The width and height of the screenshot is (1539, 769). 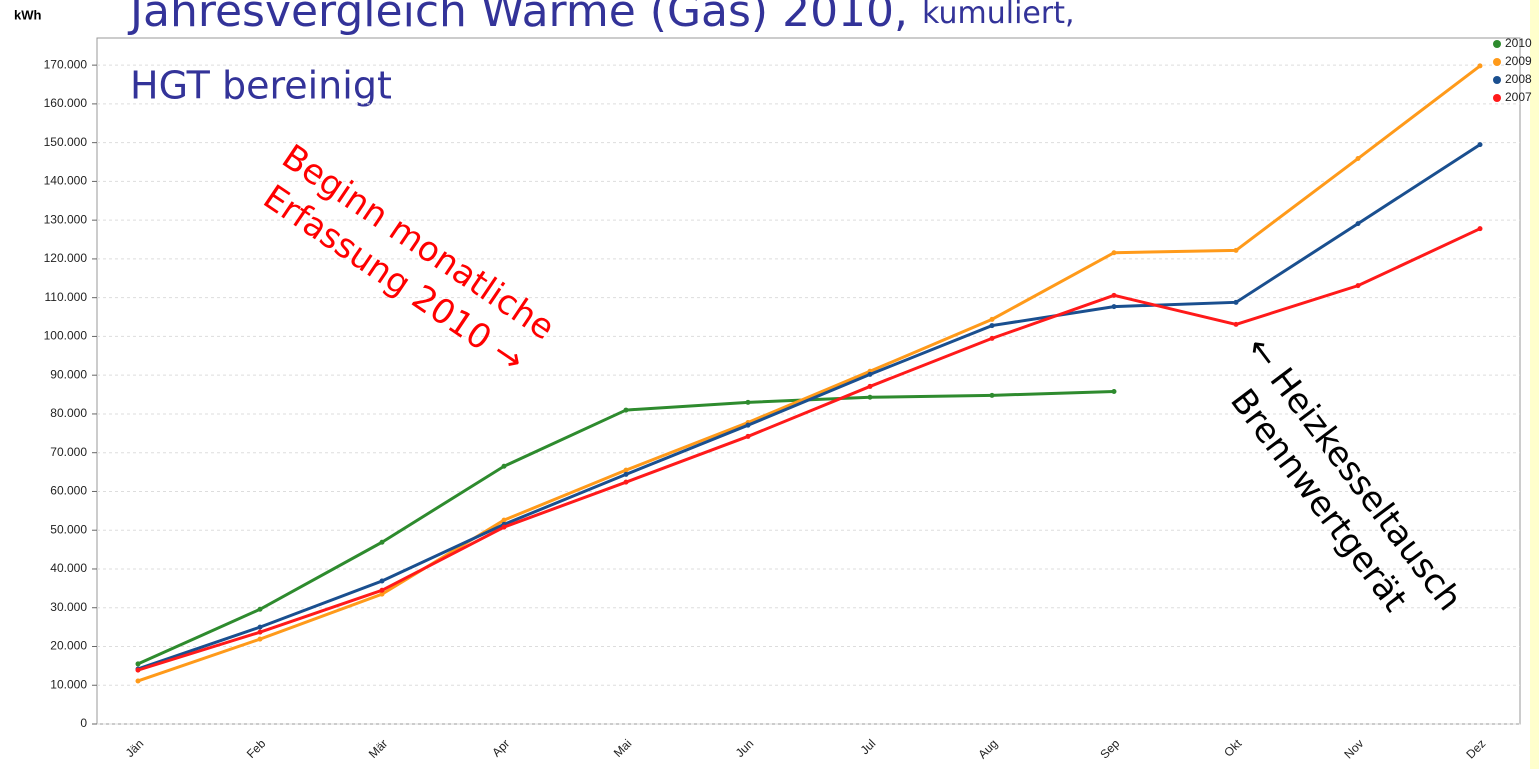 I want to click on y-axis-label: kWh, so click(x=28, y=14).